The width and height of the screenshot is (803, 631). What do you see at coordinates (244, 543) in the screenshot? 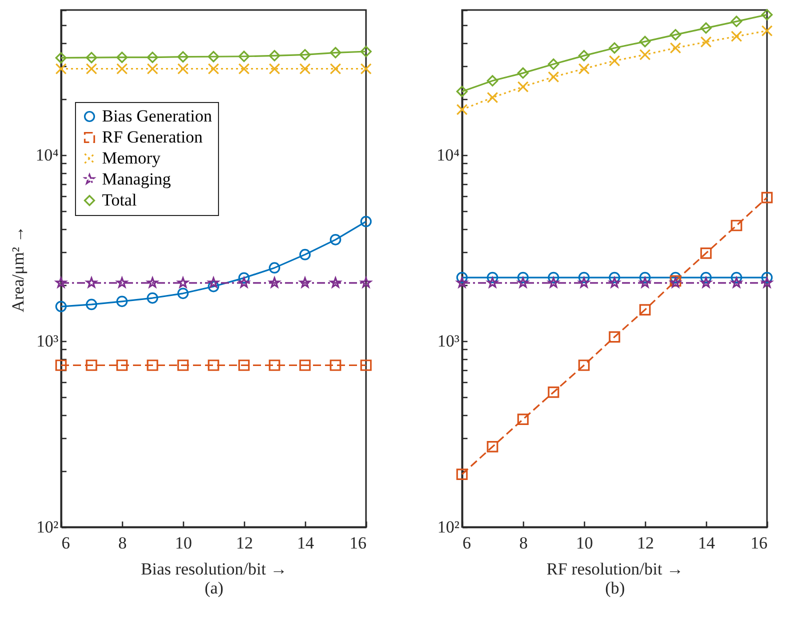
I see `x-tick-label: 12` at bounding box center [244, 543].